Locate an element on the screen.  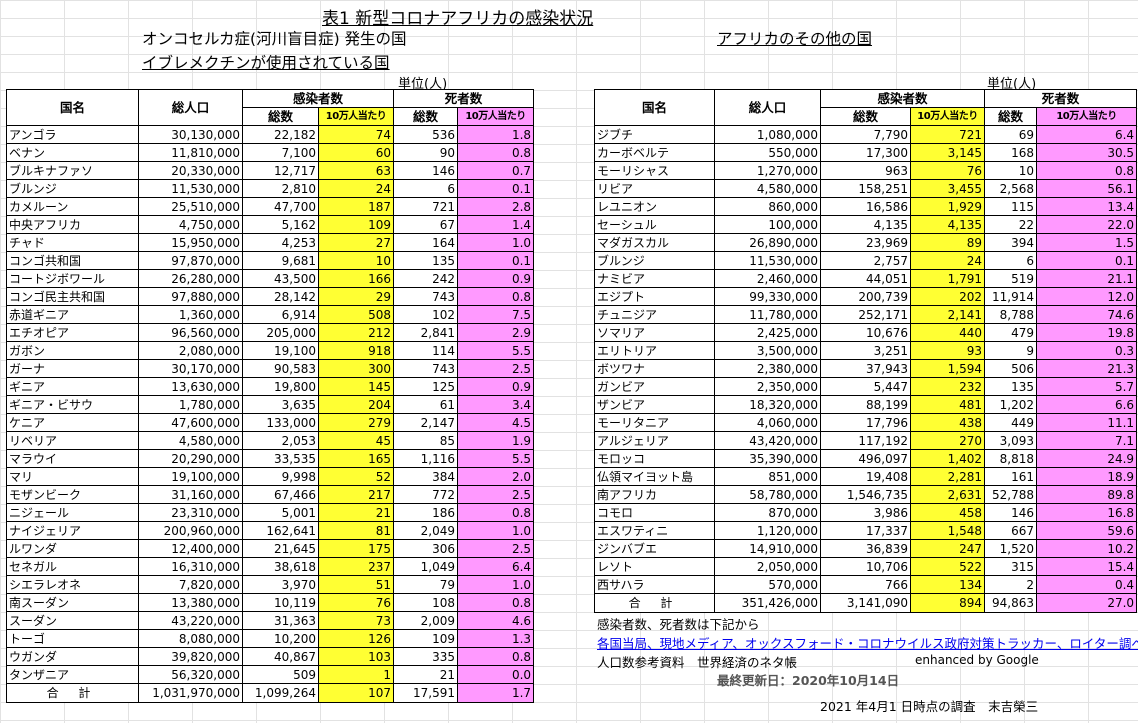
deaths-total-cell: 8,818 is located at coordinates (1011, 458).